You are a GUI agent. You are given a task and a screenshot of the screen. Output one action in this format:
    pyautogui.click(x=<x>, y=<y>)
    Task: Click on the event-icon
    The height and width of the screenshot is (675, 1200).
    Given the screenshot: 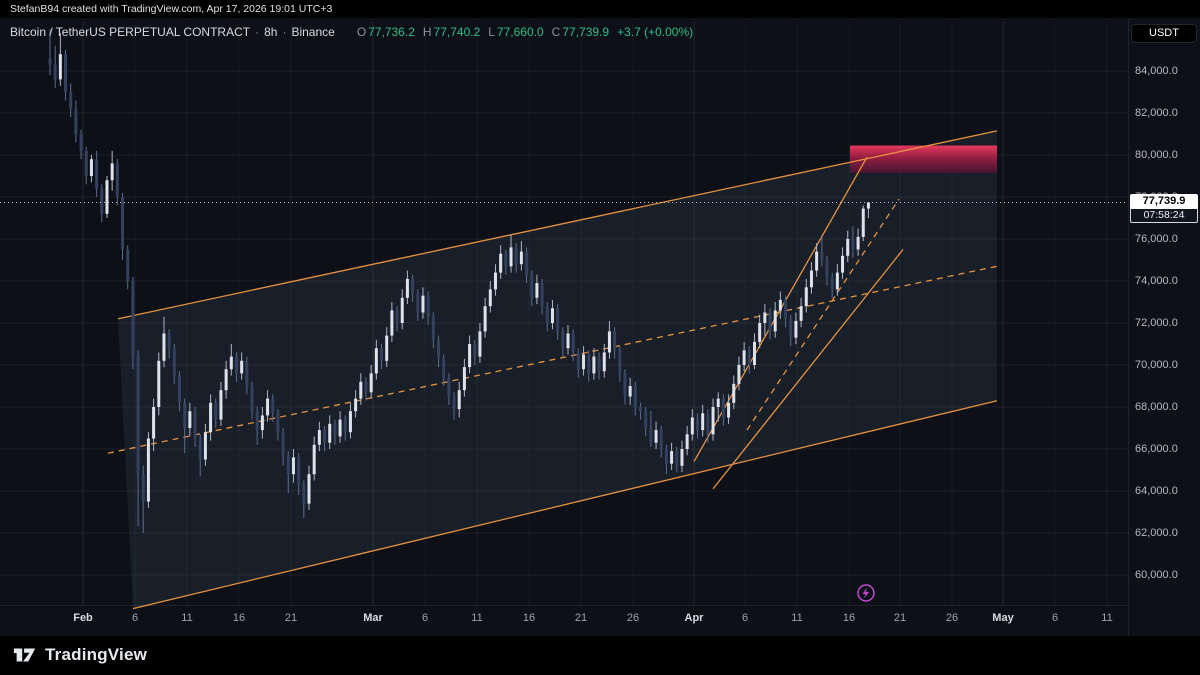 What is the action you would take?
    pyautogui.click(x=866, y=593)
    